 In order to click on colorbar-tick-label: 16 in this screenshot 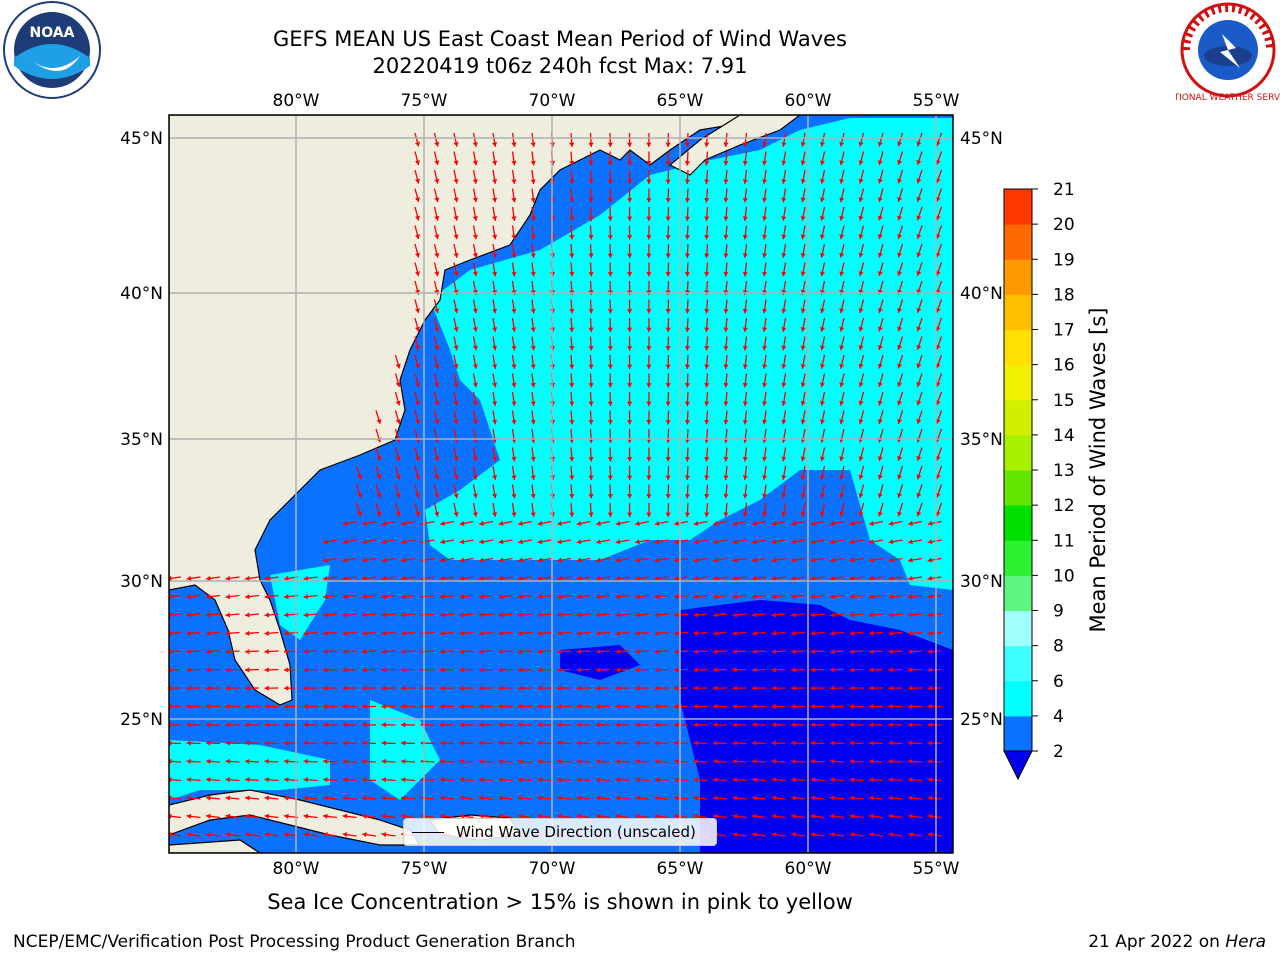, I will do `click(1064, 366)`.